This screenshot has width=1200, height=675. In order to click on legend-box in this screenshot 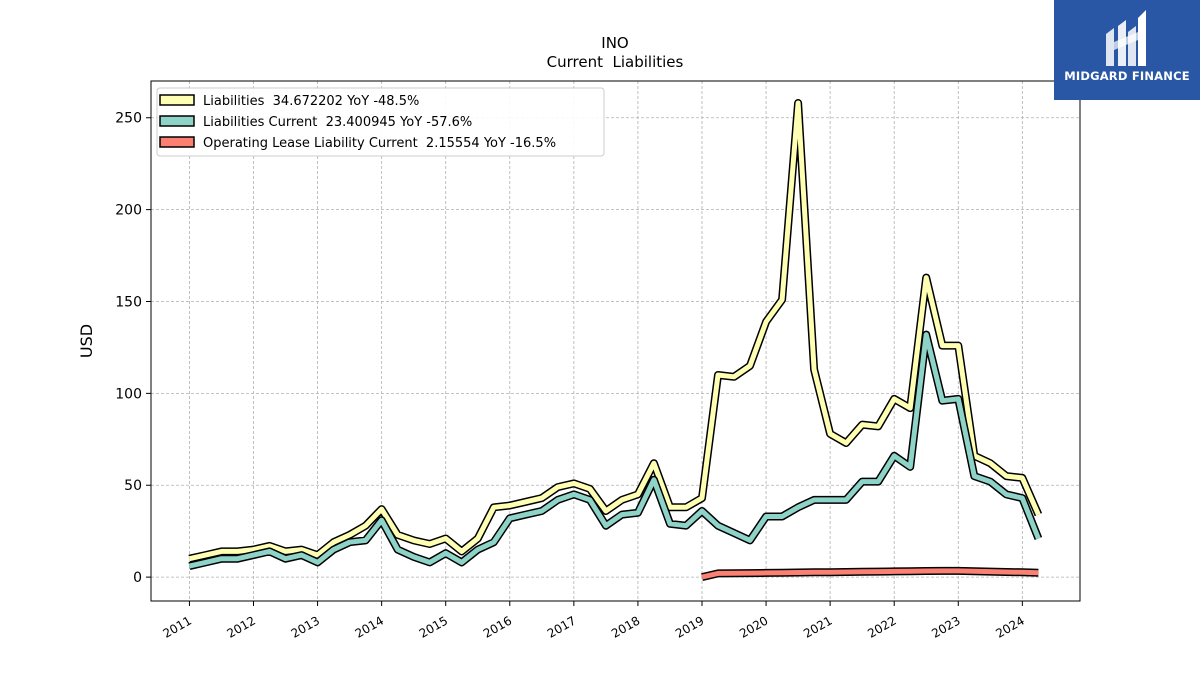, I will do `click(380, 122)`.